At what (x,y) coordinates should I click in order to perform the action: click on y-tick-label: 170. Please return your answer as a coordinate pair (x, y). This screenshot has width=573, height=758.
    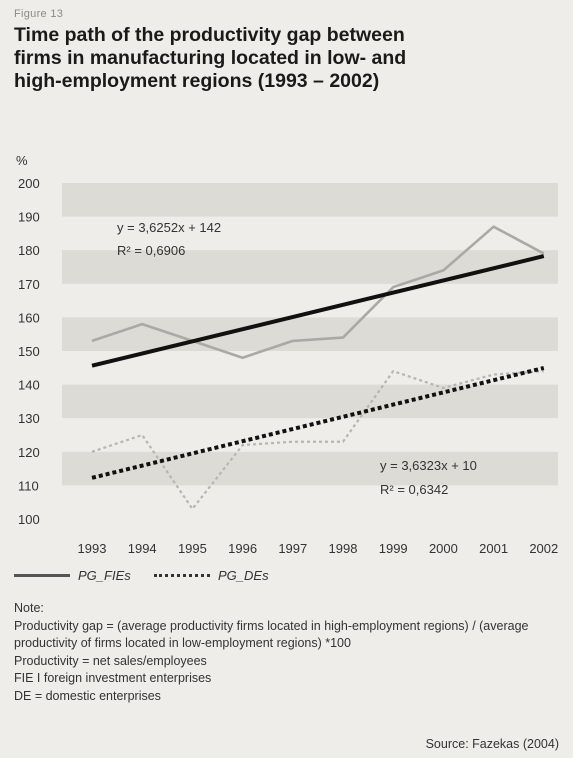
    Looking at the image, I should click on (29, 284).